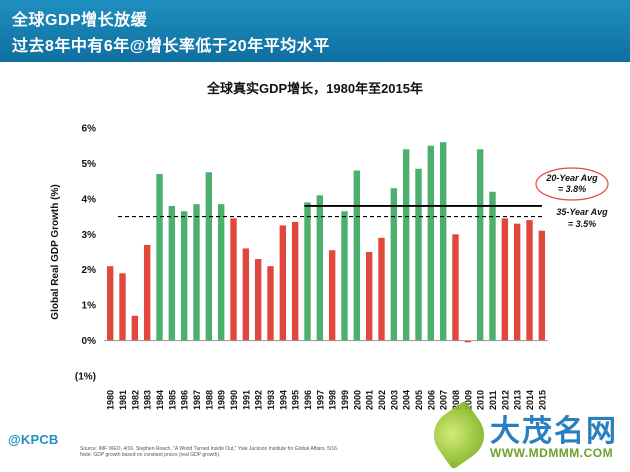  Describe the element at coordinates (222, 400) in the screenshot. I see `x-tick-label-1989: 1989` at that location.